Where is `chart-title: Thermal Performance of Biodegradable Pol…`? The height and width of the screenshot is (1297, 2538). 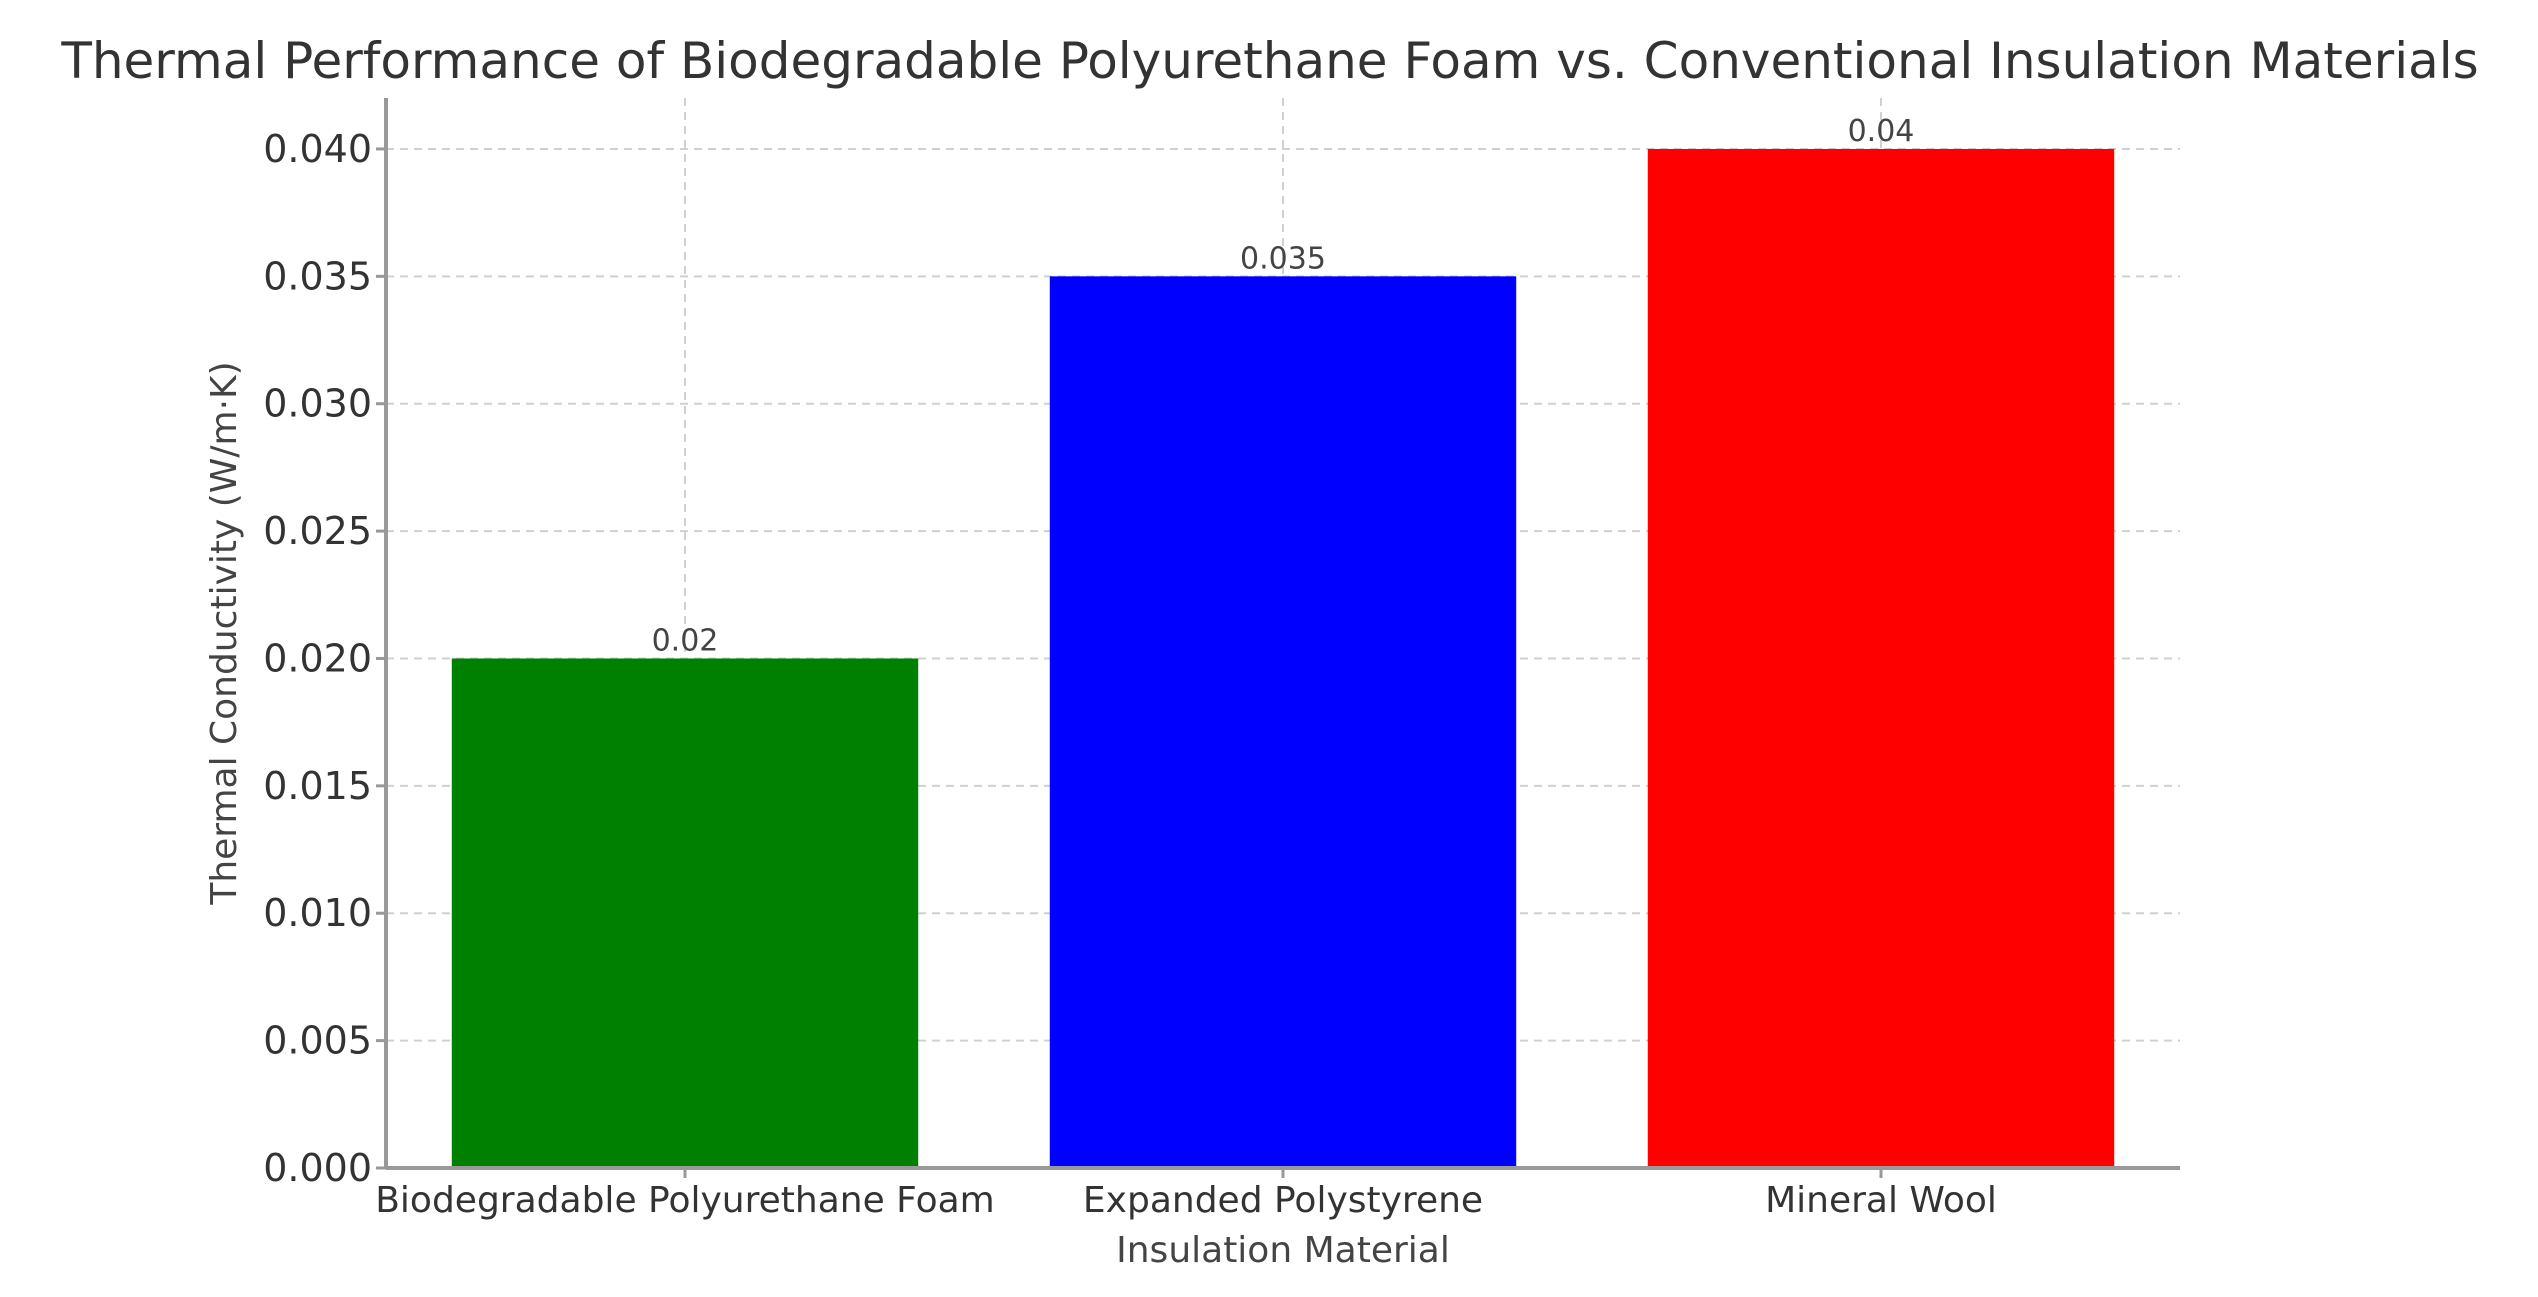 chart-title: Thermal Performance of Biodegradable Pol… is located at coordinates (1269, 61).